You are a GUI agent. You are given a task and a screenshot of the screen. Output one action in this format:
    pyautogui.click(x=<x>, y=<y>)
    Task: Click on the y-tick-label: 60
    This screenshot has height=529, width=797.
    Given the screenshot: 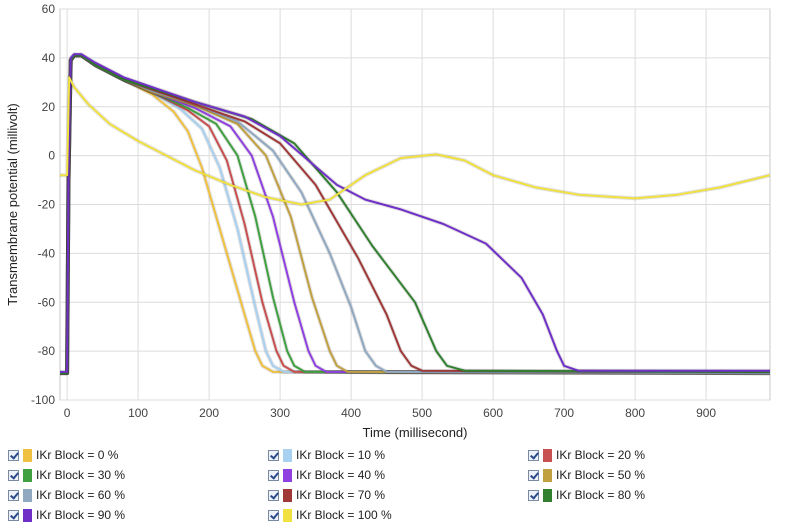 What is the action you would take?
    pyautogui.click(x=49, y=9)
    